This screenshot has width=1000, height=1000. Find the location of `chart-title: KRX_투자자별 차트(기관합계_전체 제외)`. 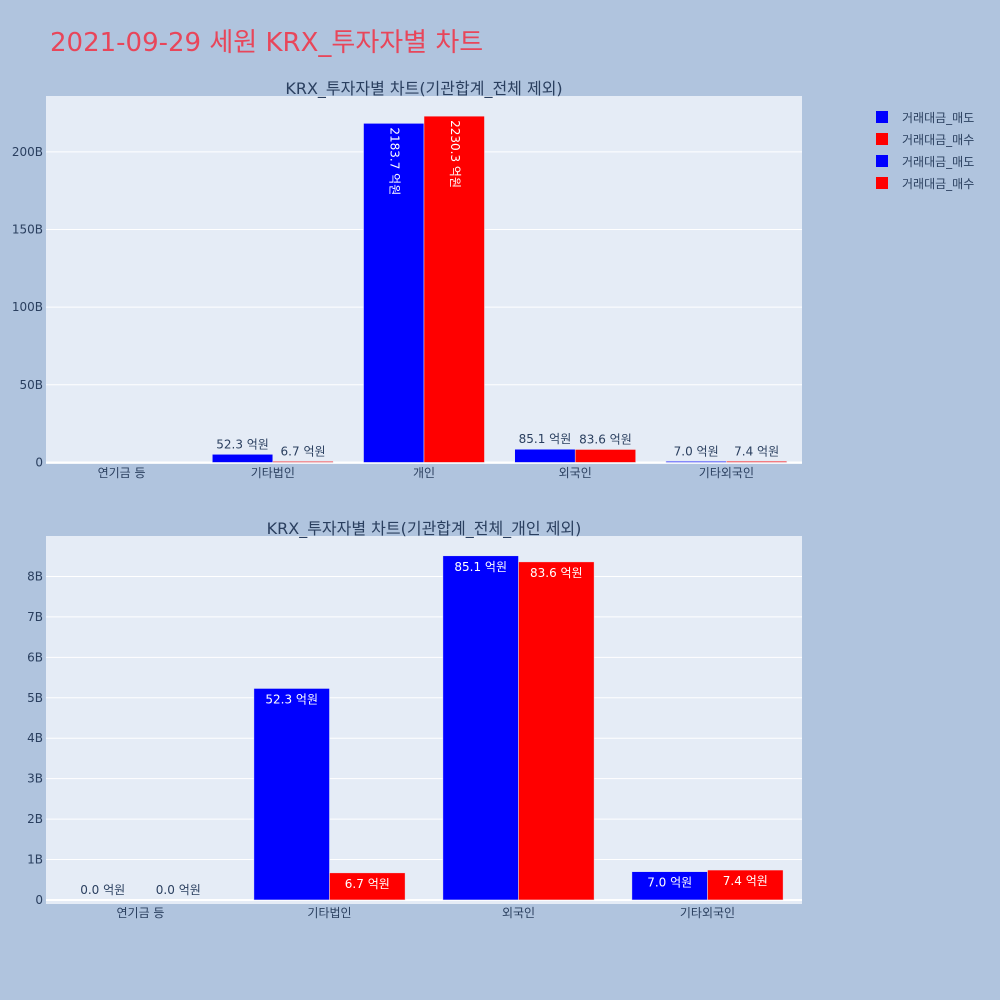

chart-title: KRX_투자자별 차트(기관합계_전체 제외) is located at coordinates (423, 89).